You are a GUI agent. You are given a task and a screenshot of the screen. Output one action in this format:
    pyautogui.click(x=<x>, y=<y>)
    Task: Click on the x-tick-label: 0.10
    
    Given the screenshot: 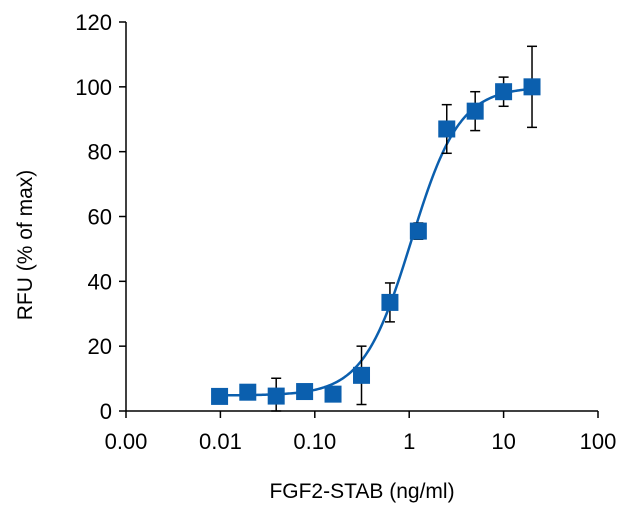 What is the action you would take?
    pyautogui.click(x=314, y=441)
    